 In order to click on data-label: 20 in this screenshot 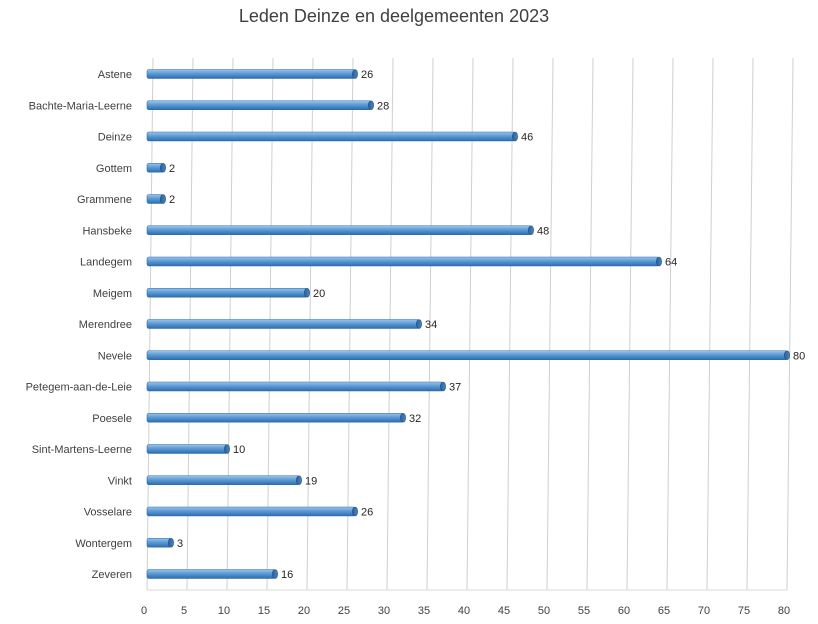, I will do `click(319, 294)`.